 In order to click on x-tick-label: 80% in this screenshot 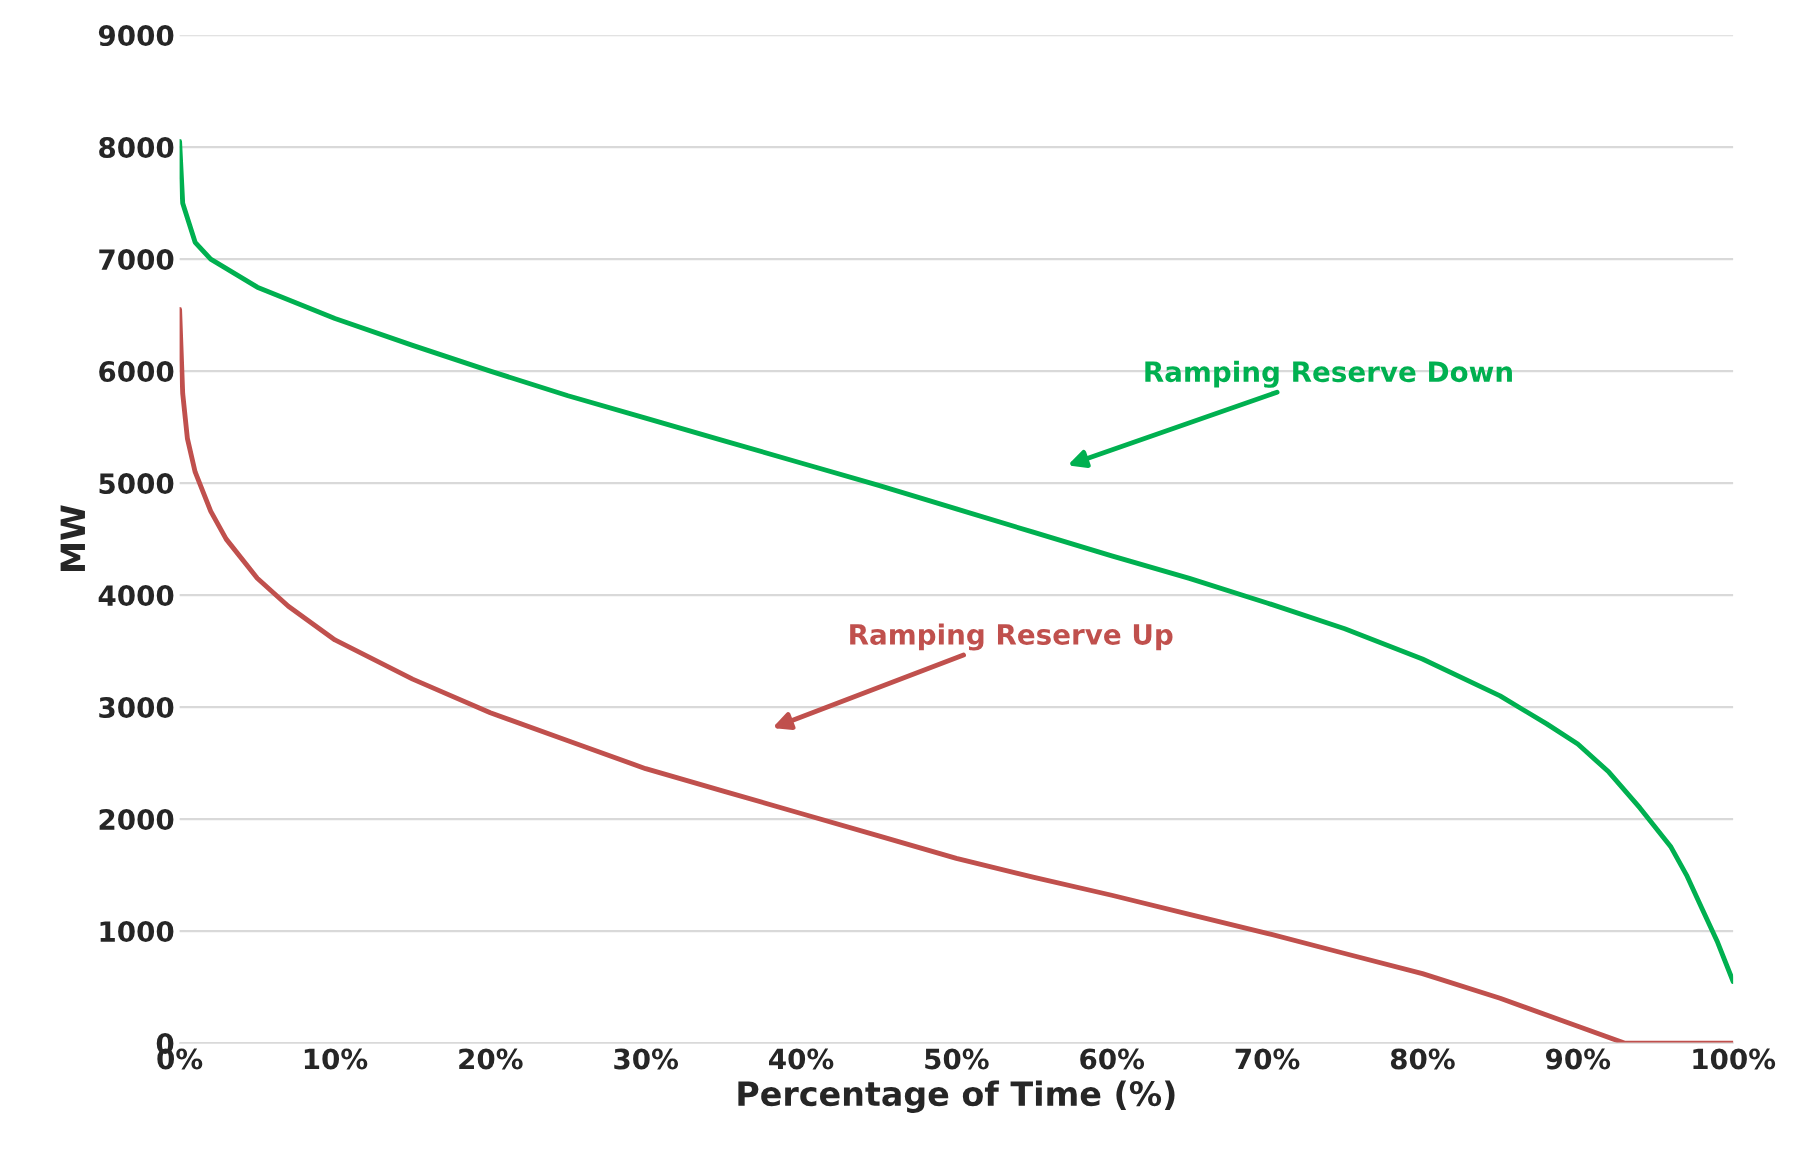, I will do `click(1422, 1059)`.